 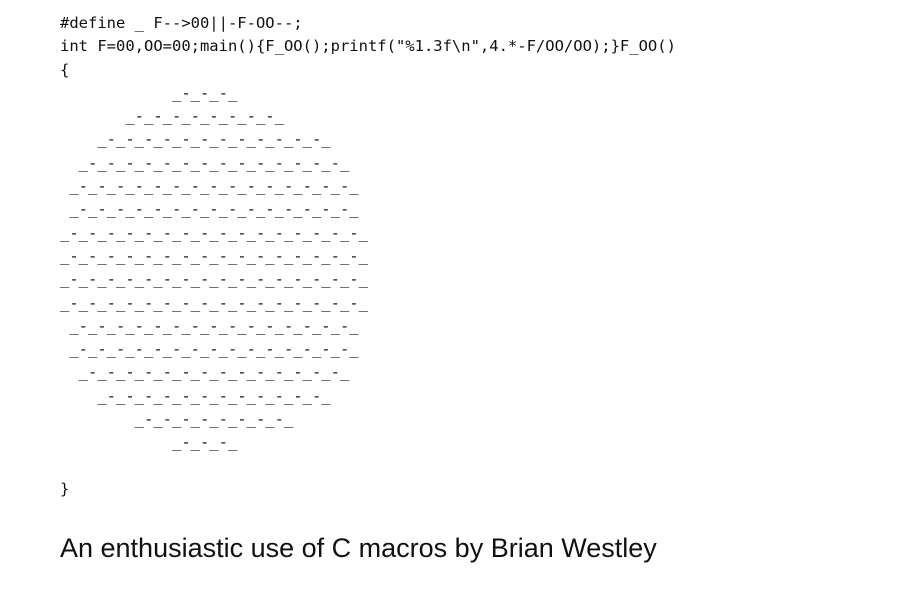 What do you see at coordinates (181, 23) in the screenshot?
I see `code-line: #define _ F-->00||-F-OO--;` at bounding box center [181, 23].